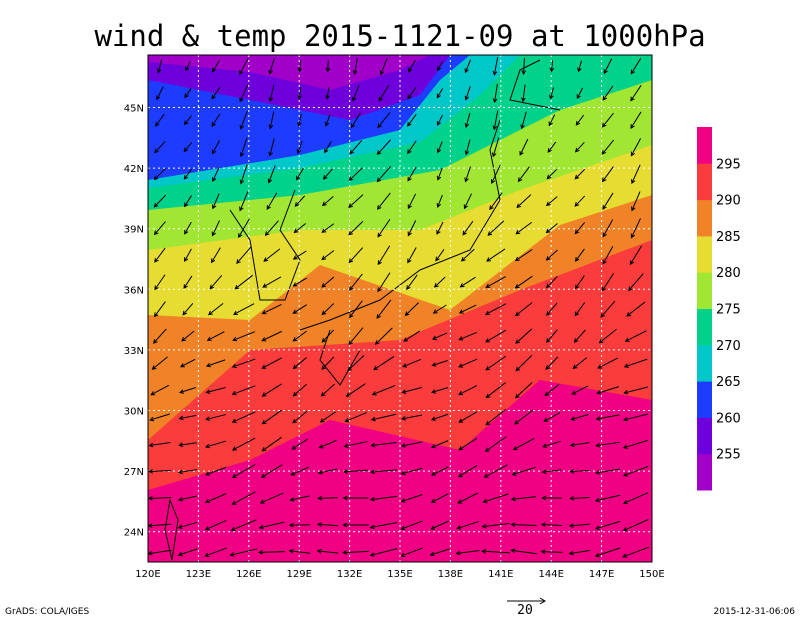  I want to click on lon-tick-label: 135E, so click(399, 574).